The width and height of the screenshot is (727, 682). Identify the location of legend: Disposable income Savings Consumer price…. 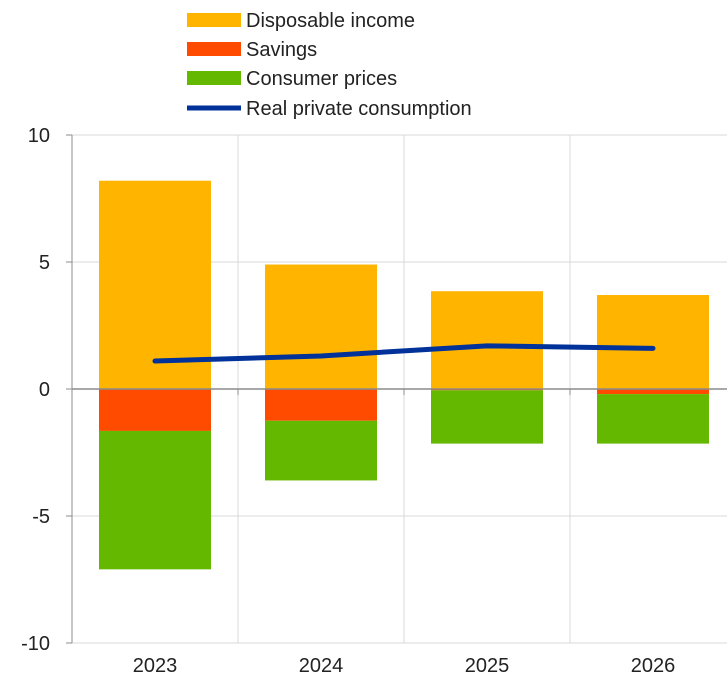
(329, 65).